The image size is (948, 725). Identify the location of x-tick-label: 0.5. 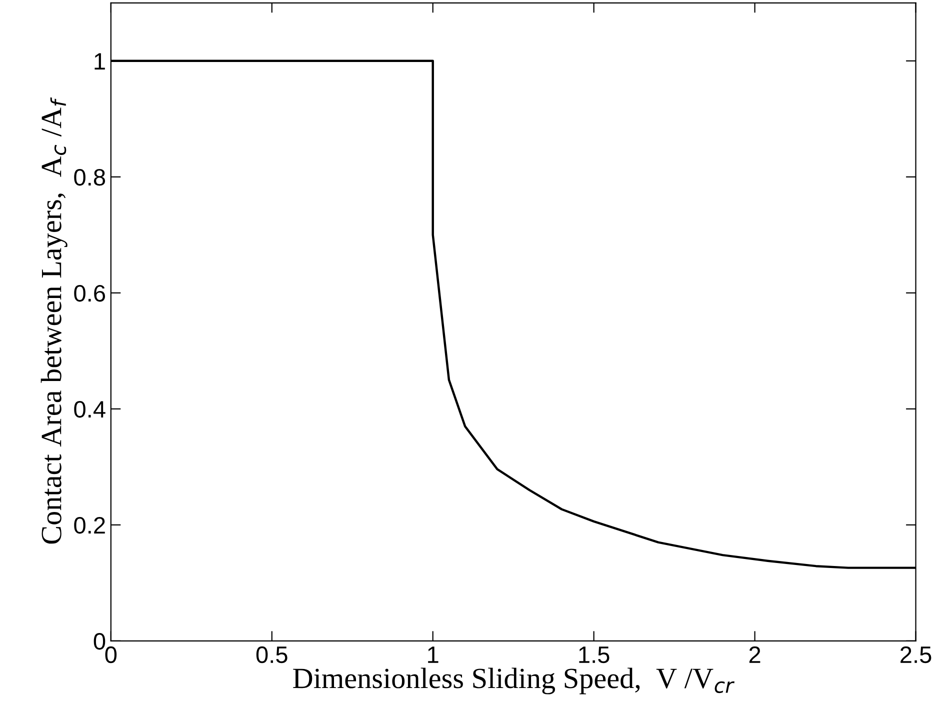
(272, 655).